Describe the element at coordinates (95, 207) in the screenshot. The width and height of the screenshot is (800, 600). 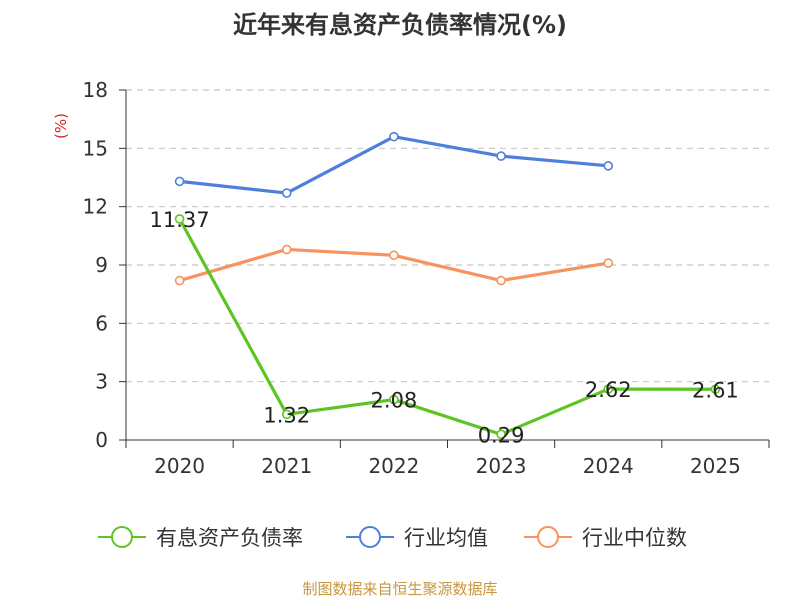
I see `y-tick-label: 12` at that location.